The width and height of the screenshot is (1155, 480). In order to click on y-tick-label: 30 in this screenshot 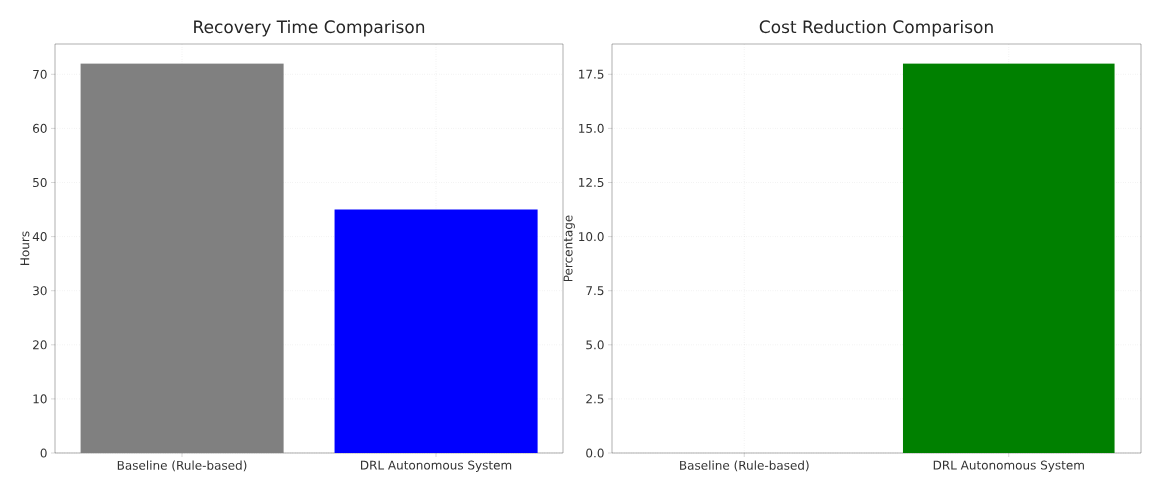, I will do `click(40, 291)`.